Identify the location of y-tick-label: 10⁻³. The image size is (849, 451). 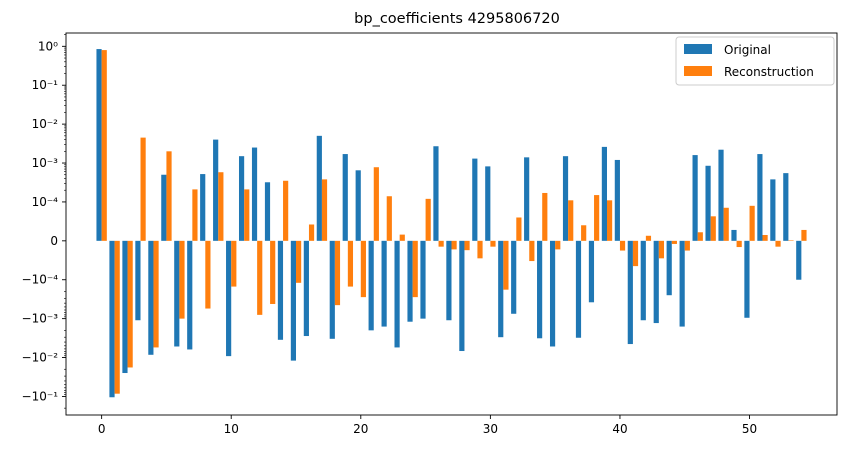
(45, 163).